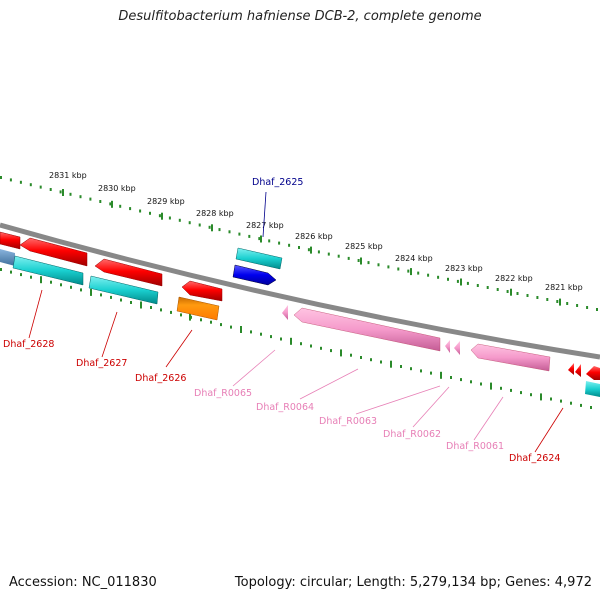 This screenshot has width=600, height=600. Describe the element at coordinates (475, 446) in the screenshot. I see `gene-label-dhaf-r0061: Dhaf_R0061` at that location.